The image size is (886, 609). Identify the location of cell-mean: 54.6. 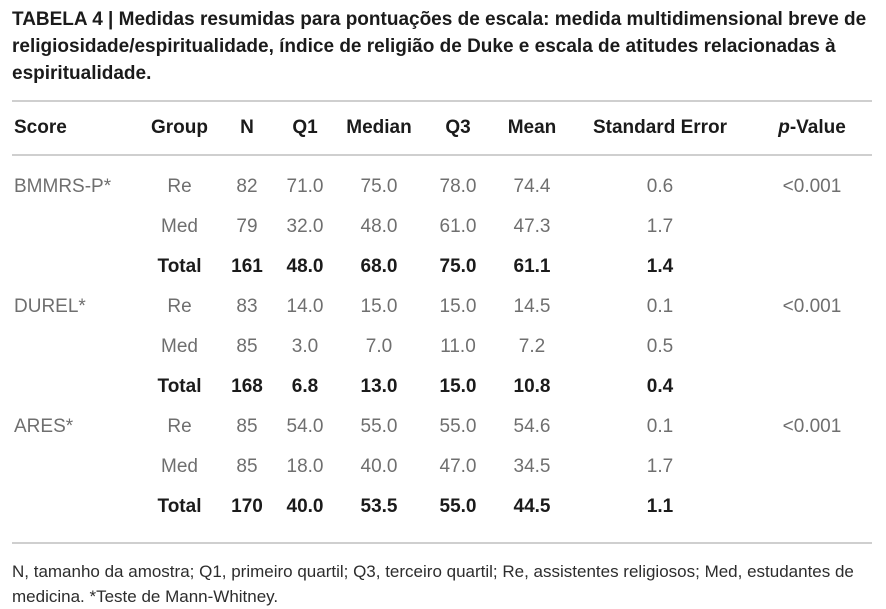
(532, 426).